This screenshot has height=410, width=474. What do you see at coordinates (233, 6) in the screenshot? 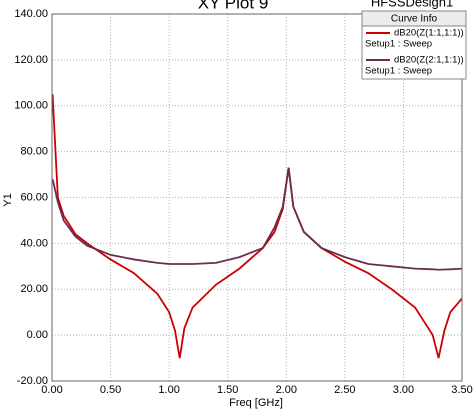
I see `chart-title: XY Plot 9` at bounding box center [233, 6].